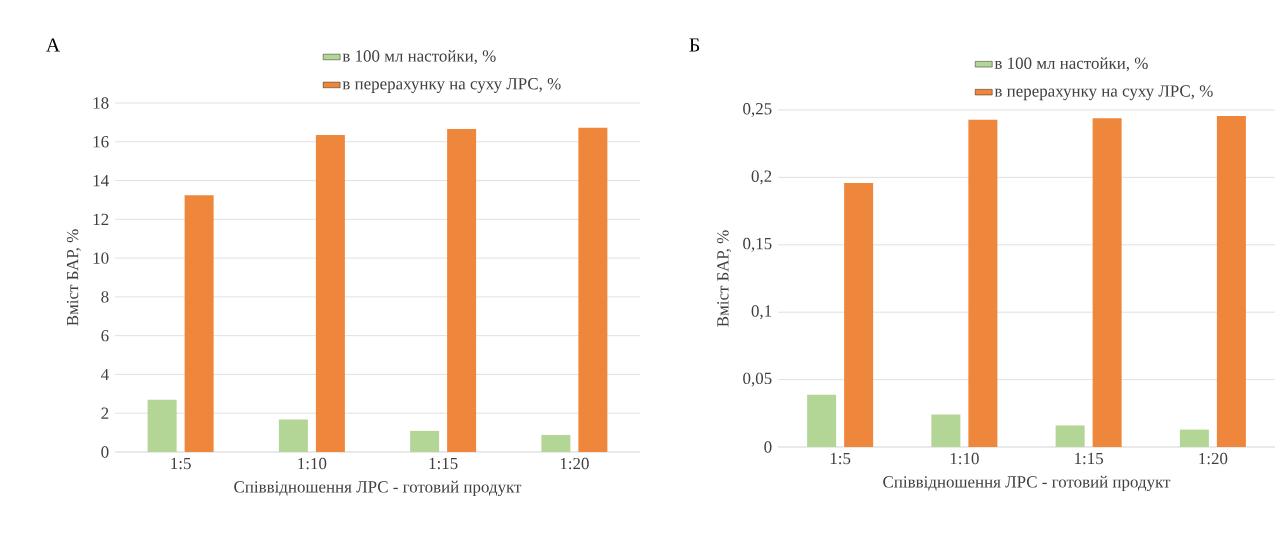  Describe the element at coordinates (53, 45) in the screenshot. I see `chart-title: А` at that location.